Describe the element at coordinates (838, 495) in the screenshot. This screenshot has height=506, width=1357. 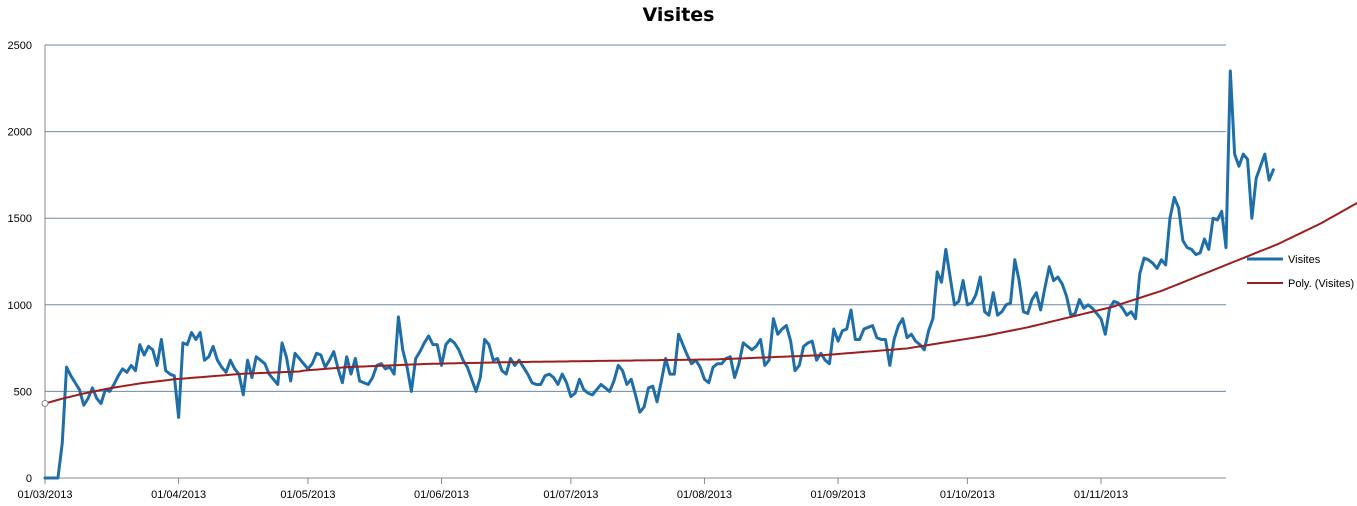
I see `x-tick-label: 01/09/2013` at that location.